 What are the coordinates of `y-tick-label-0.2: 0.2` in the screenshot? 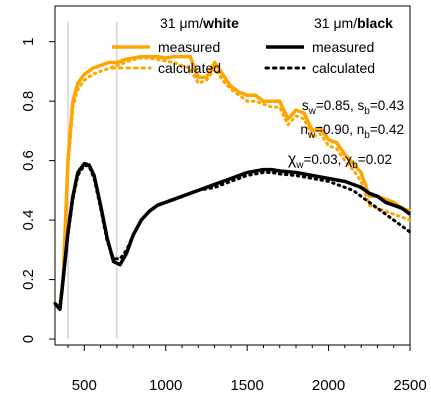 It's located at (28, 279).